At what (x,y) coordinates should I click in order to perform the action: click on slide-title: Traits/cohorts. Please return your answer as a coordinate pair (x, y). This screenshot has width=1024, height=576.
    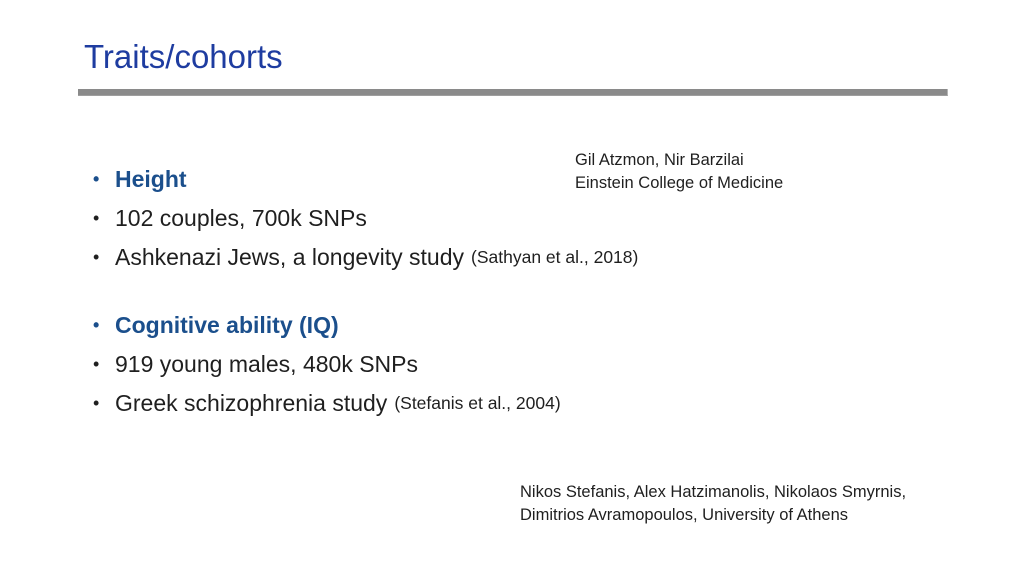
    Looking at the image, I should click on (183, 56).